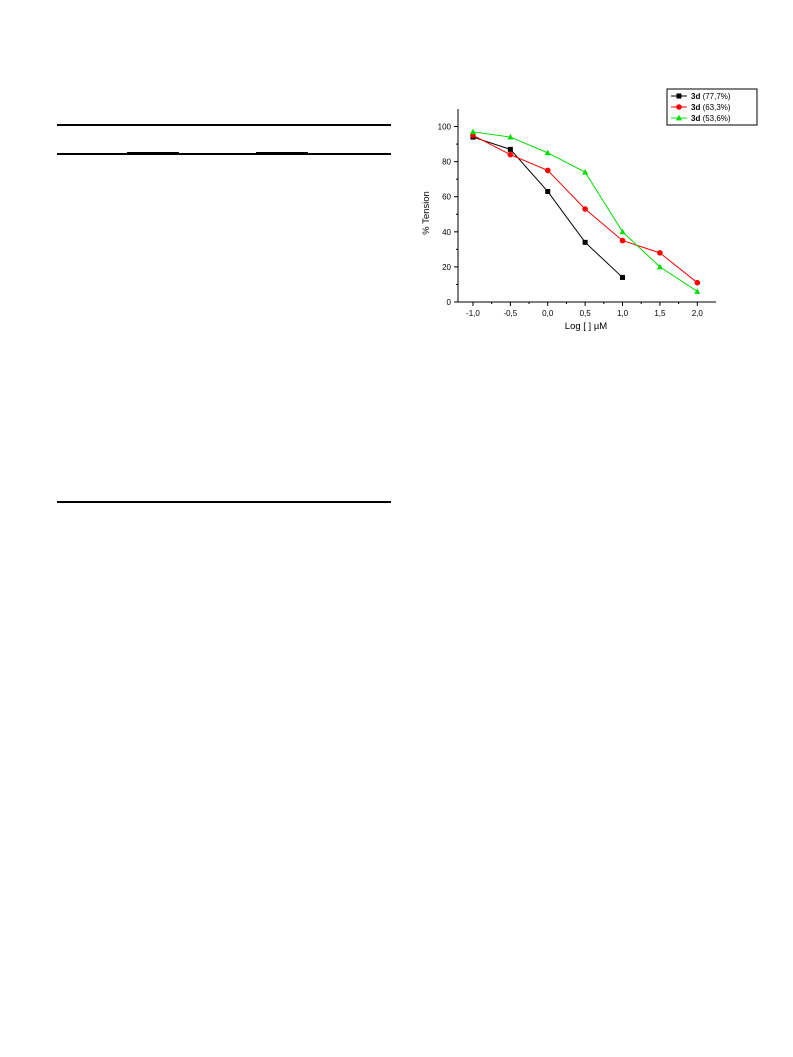  What do you see at coordinates (473, 313) in the screenshot?
I see `x-tick-label: -1,0` at bounding box center [473, 313].